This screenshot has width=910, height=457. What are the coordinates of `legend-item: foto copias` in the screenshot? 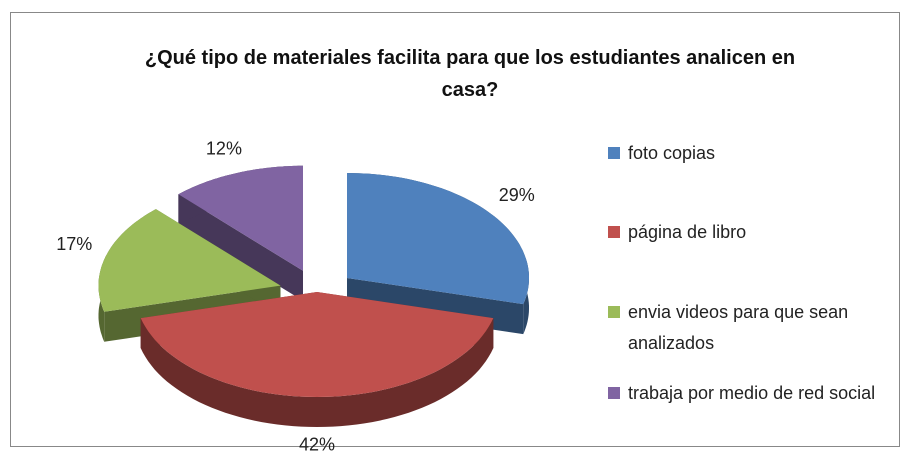 It's located at (758, 153).